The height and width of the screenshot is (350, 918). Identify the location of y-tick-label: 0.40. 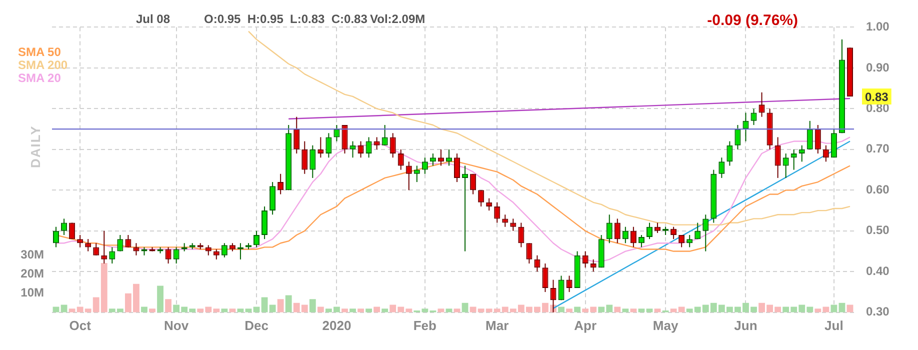
(878, 271).